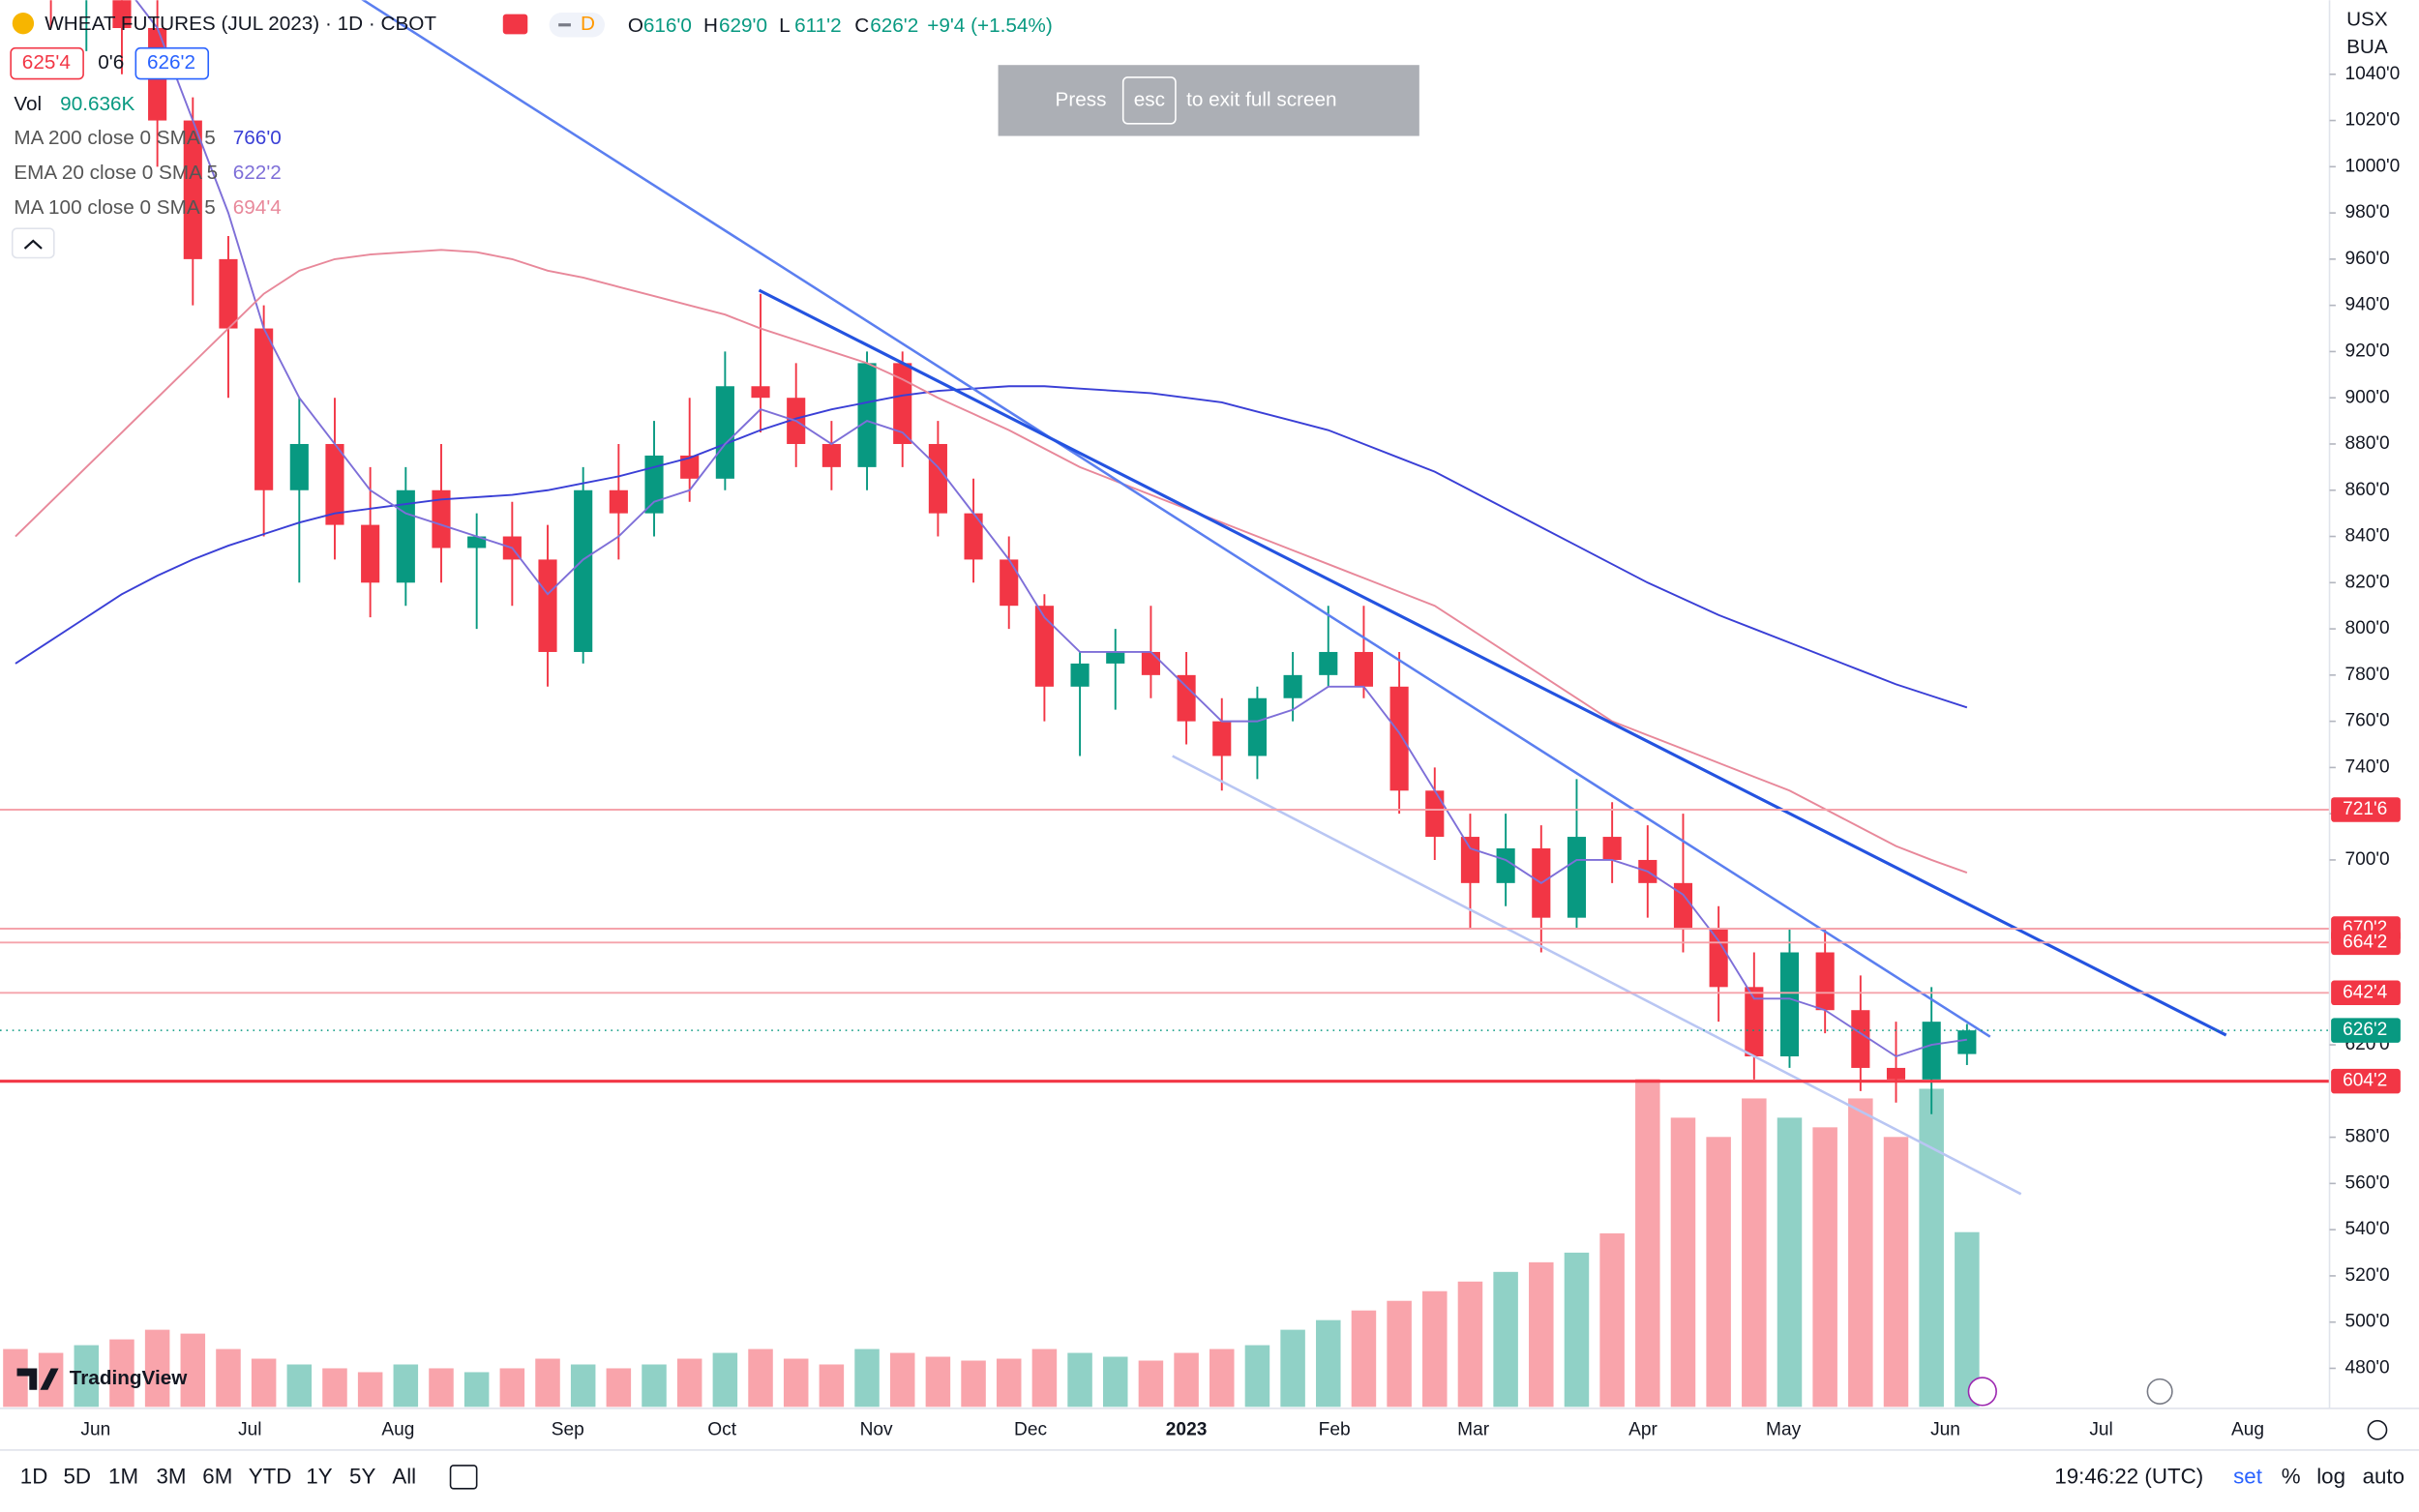 This screenshot has width=2419, height=1512. Describe the element at coordinates (2367, 19) in the screenshot. I see `unit: USX` at that location.